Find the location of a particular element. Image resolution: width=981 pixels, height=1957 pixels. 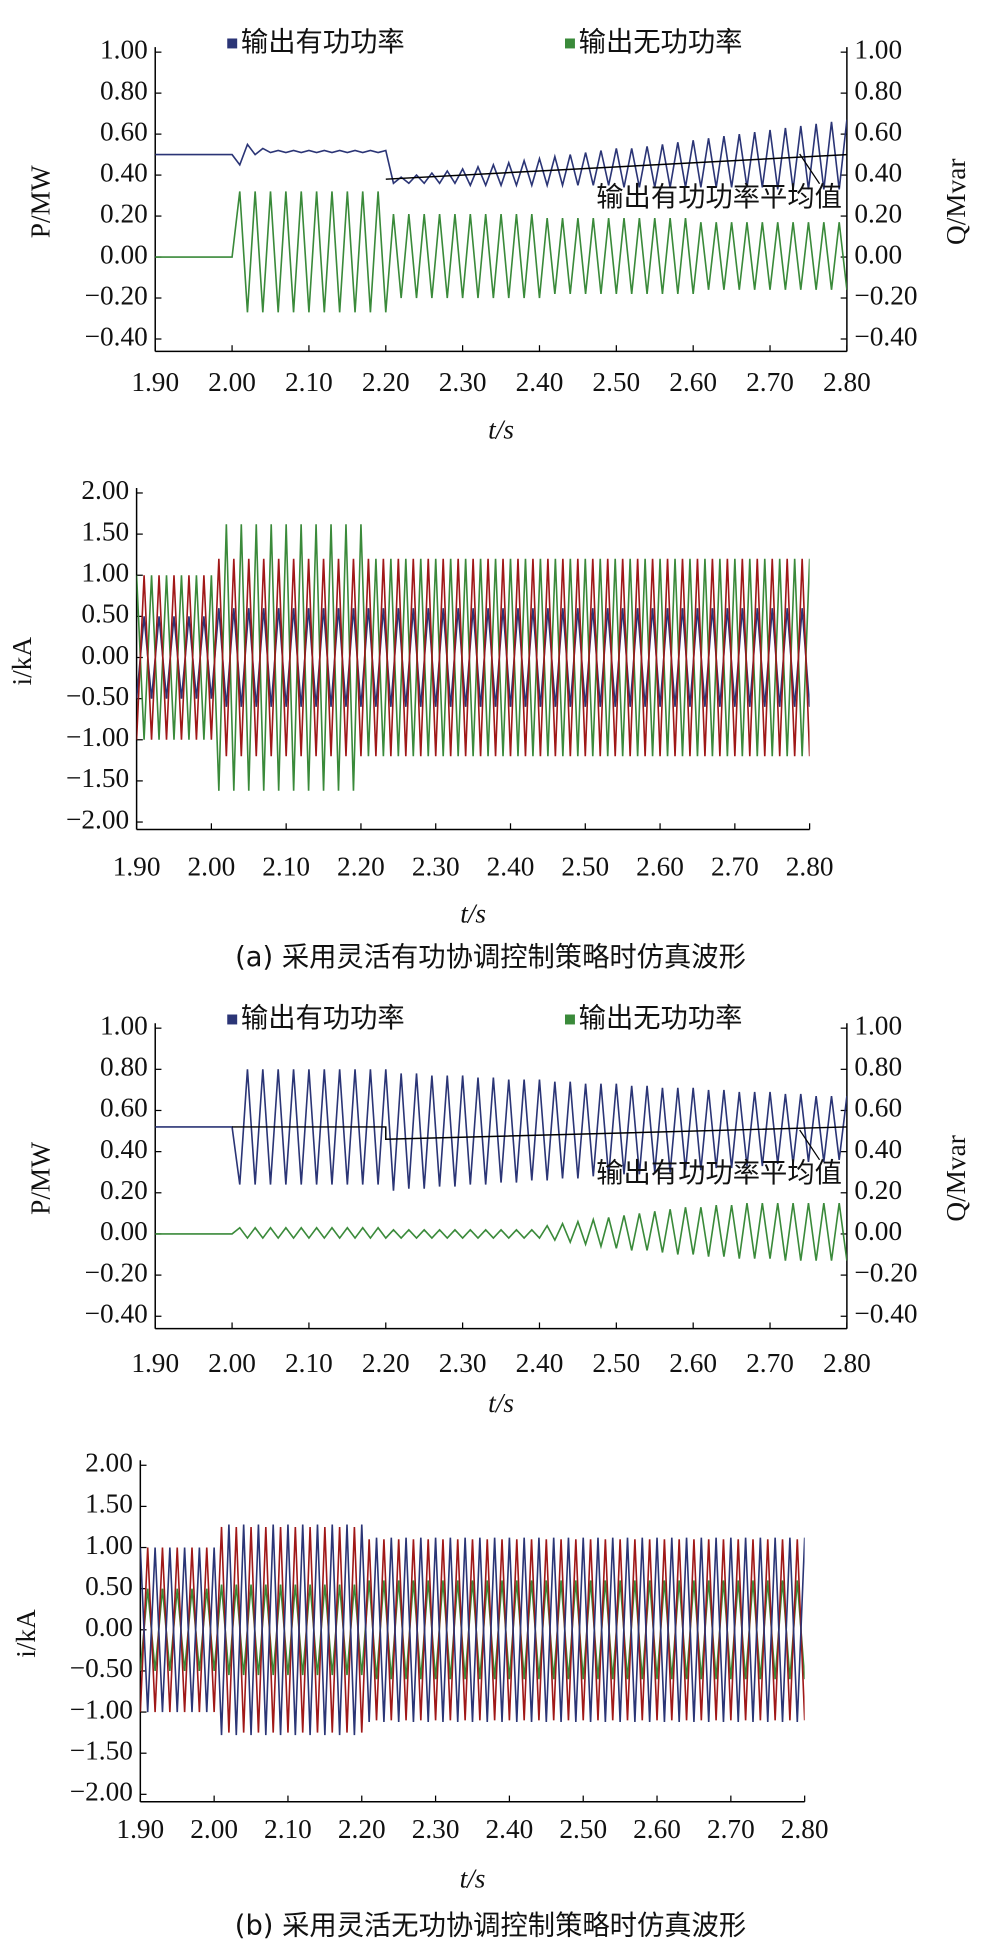

caption: (a) 采用灵活有功协调控制策略时仿真波形 is located at coordinates (490, 957).